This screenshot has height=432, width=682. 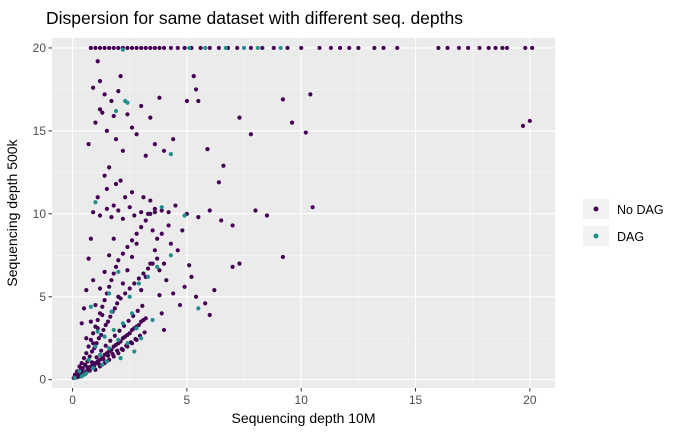 I want to click on y-tick-label: 20, so click(x=40, y=48).